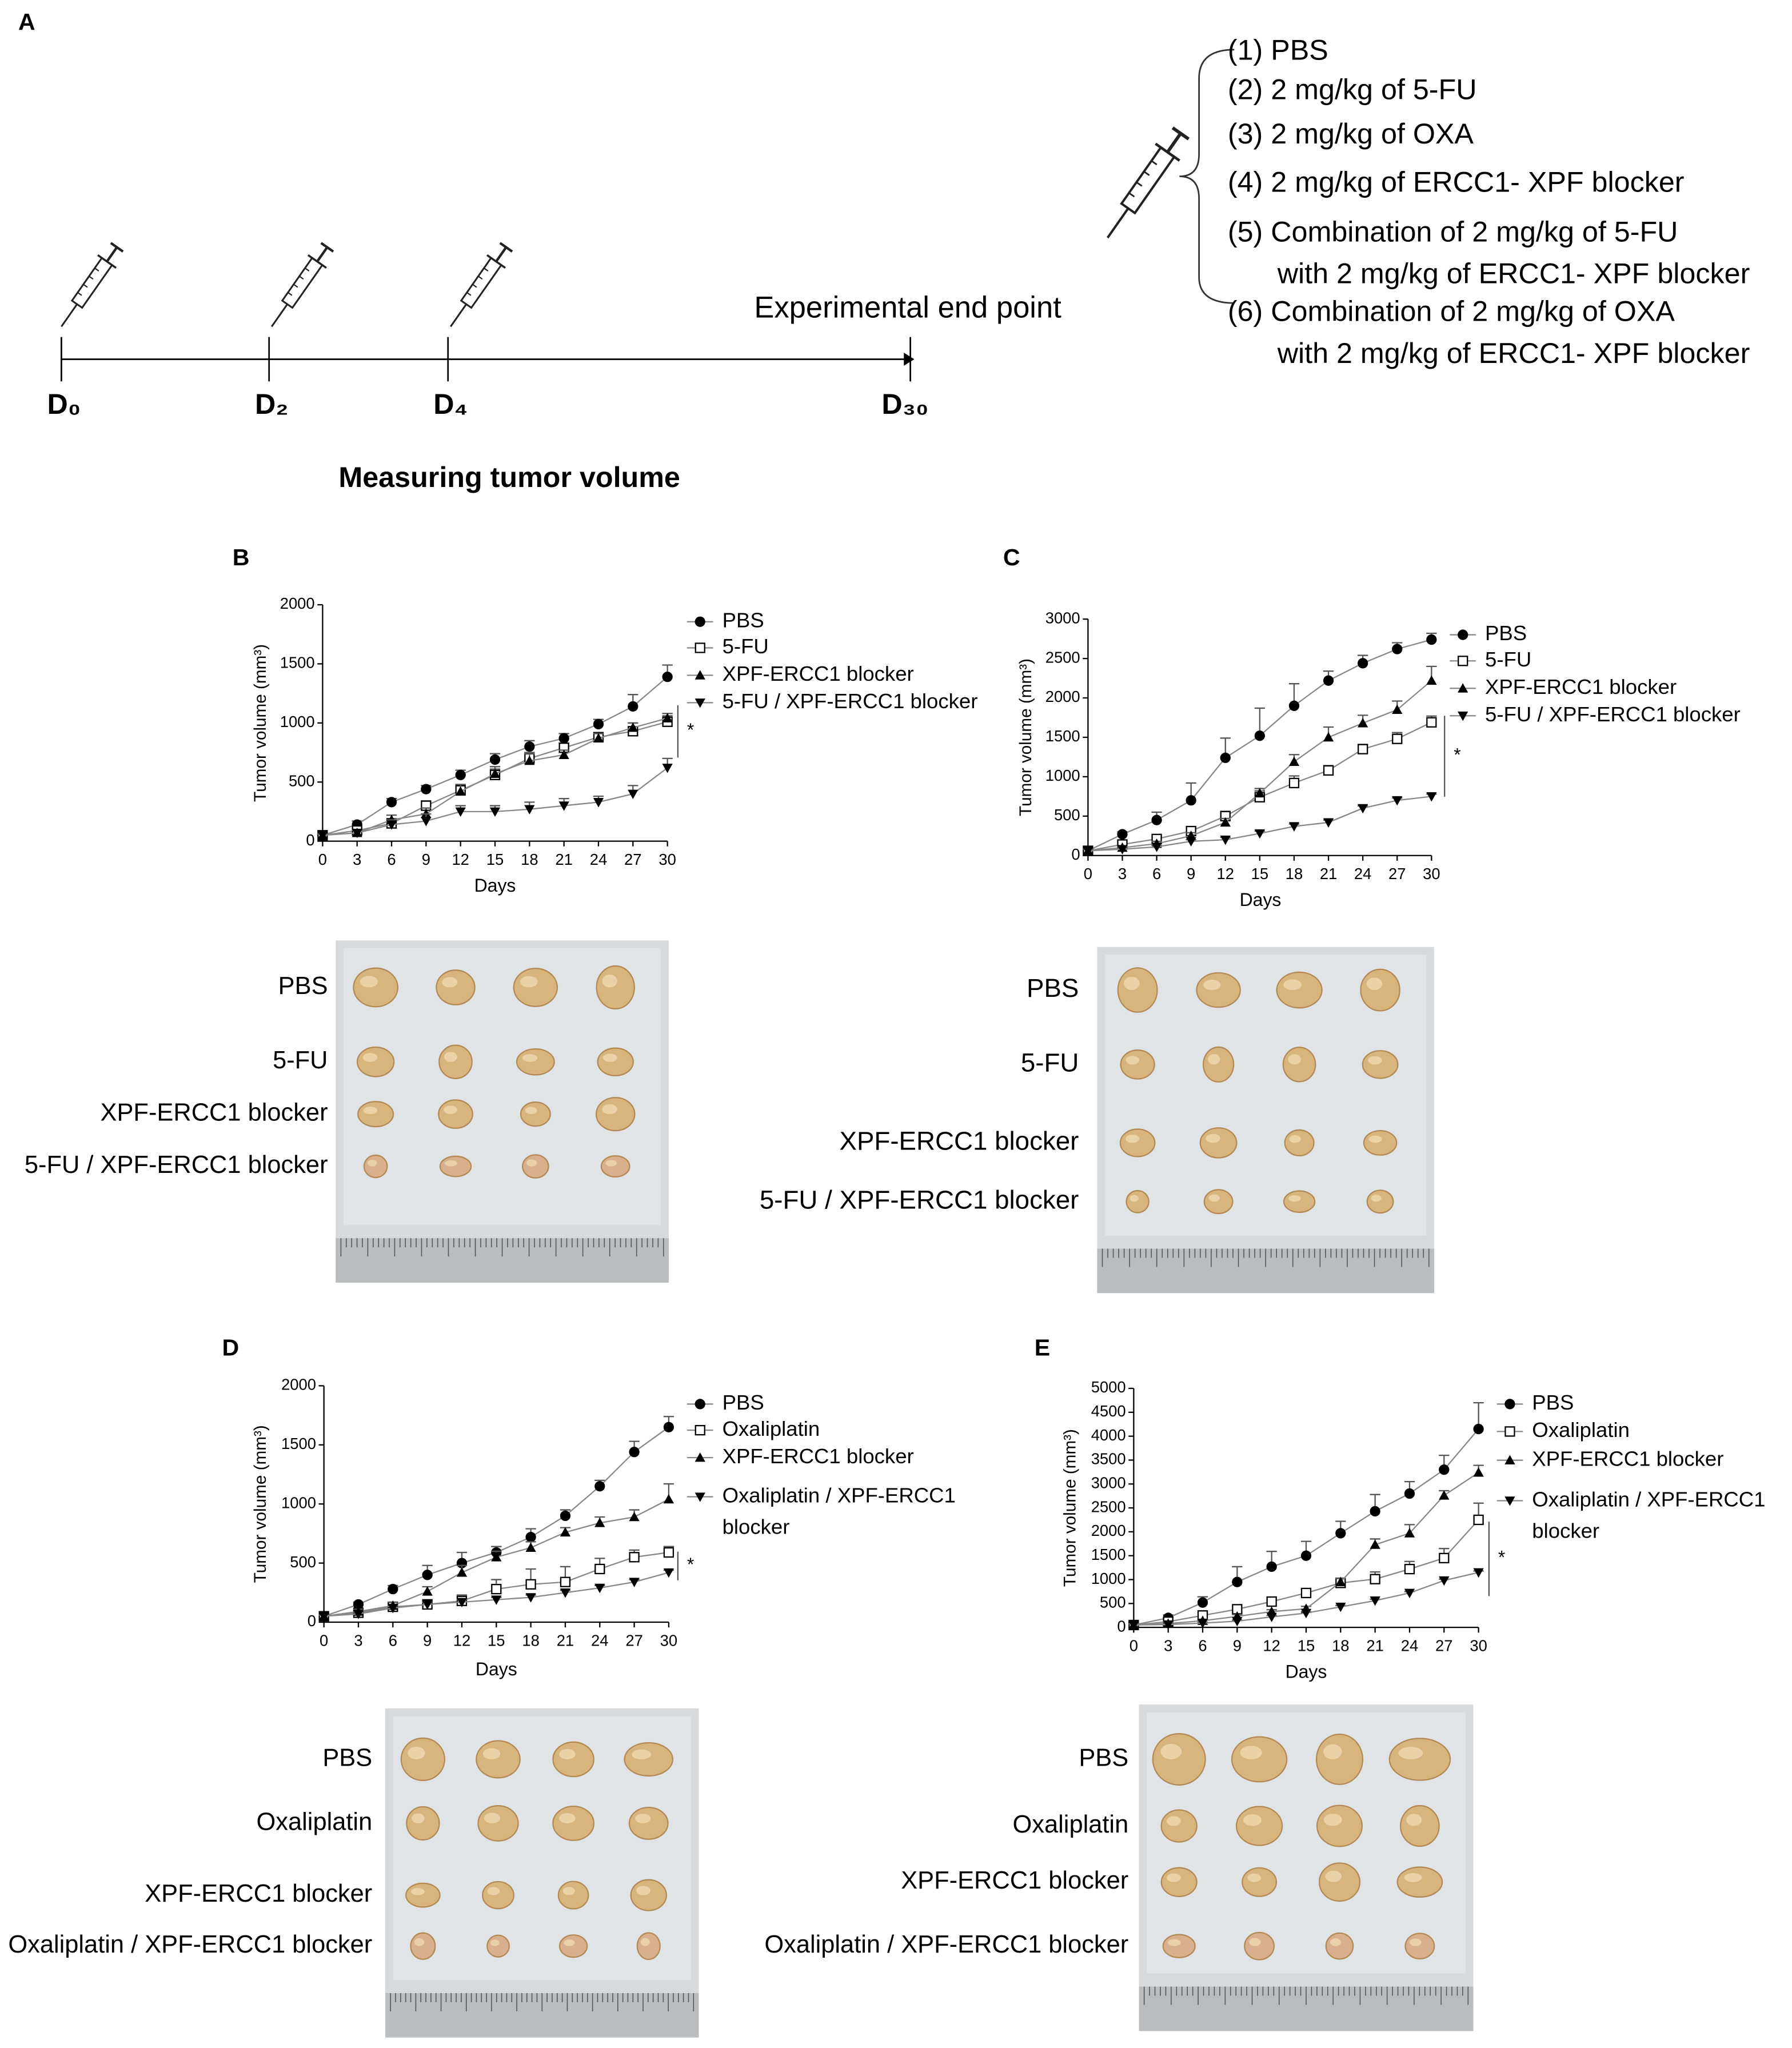 This screenshot has width=1792, height=2048. I want to click on plunger-head, so click(506, 248).